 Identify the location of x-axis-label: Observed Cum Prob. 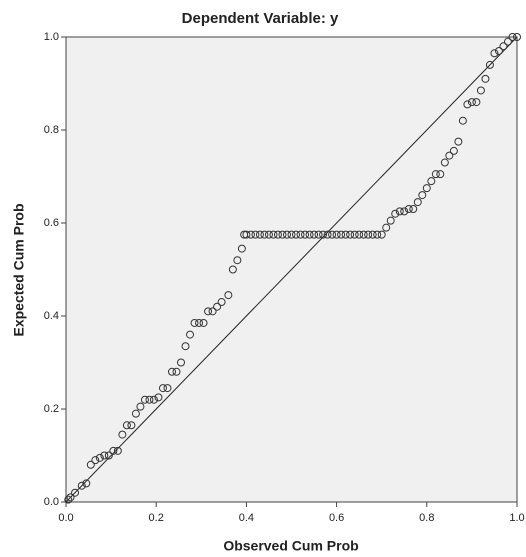
(290, 546).